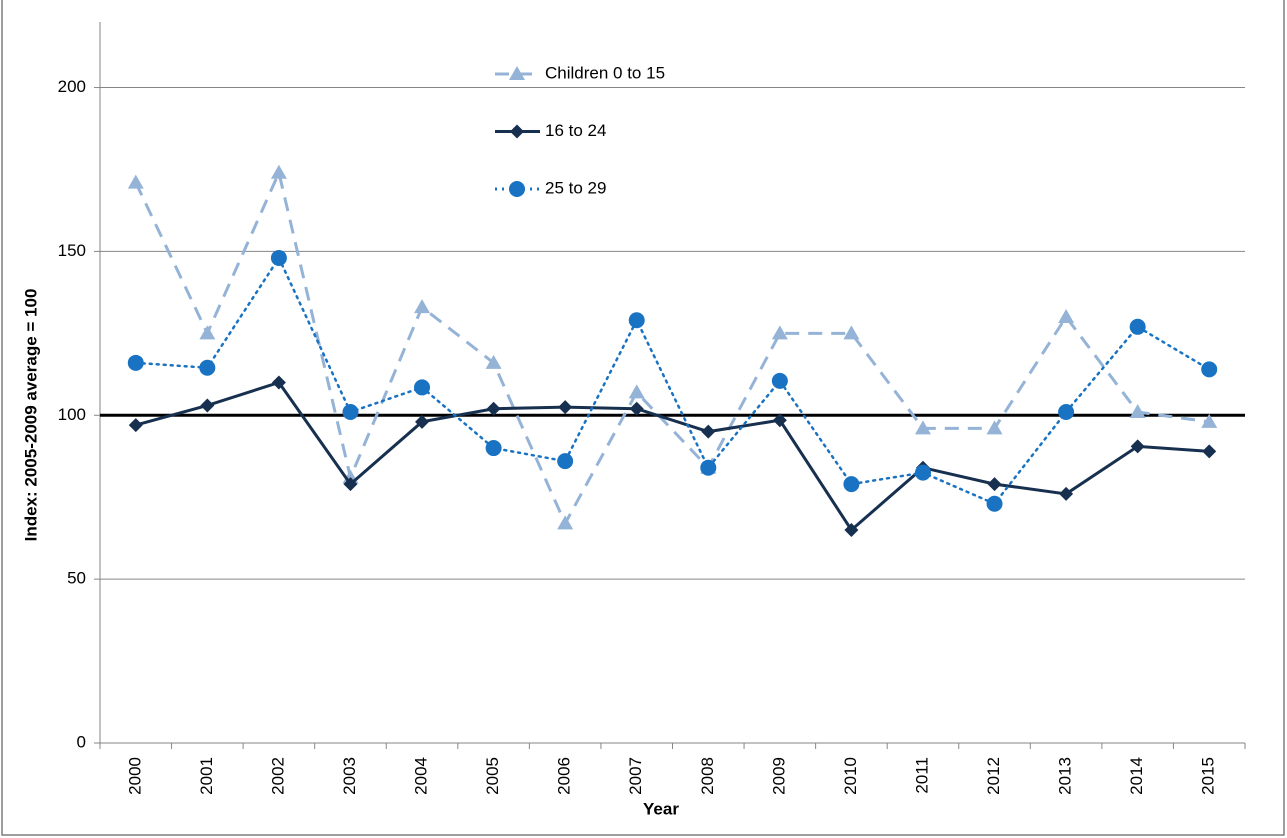  What do you see at coordinates (1136, 776) in the screenshot?
I see `x-tick-label: 2014` at bounding box center [1136, 776].